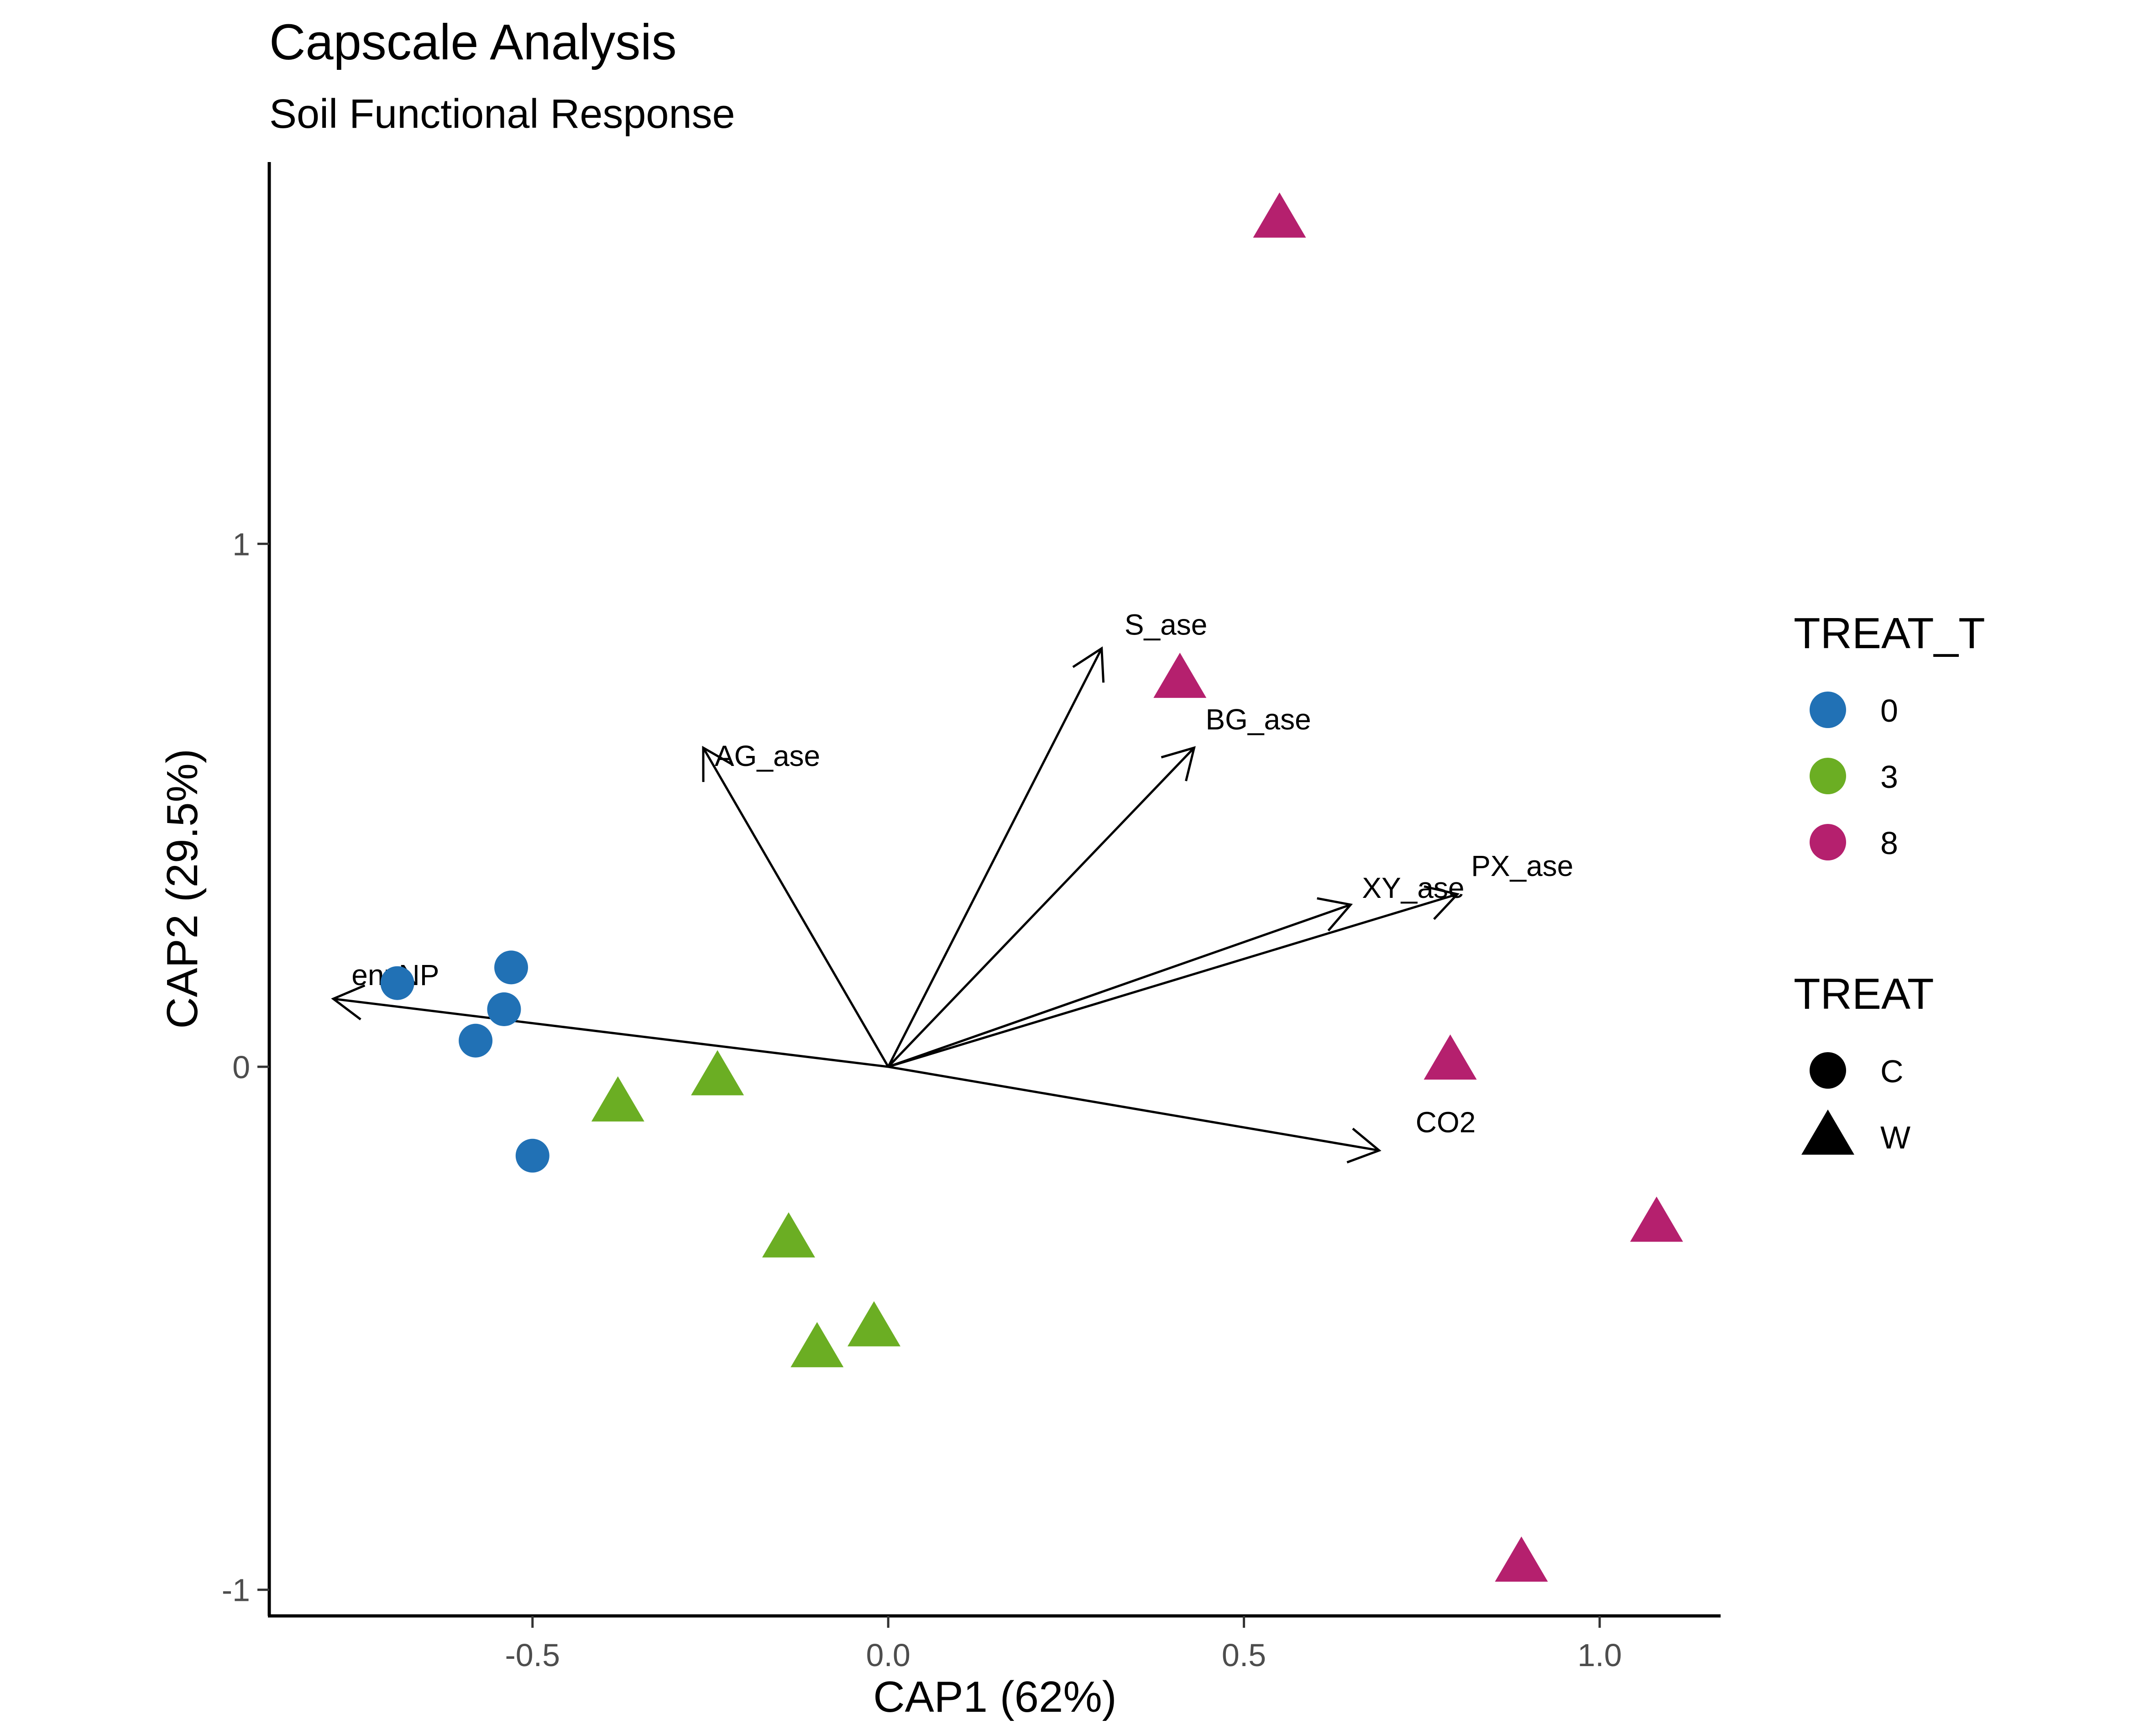 The image size is (2156, 1725). What do you see at coordinates (1890, 882) in the screenshot?
I see `legends: TREAT_T 0 3 8 TREAT CW` at bounding box center [1890, 882].